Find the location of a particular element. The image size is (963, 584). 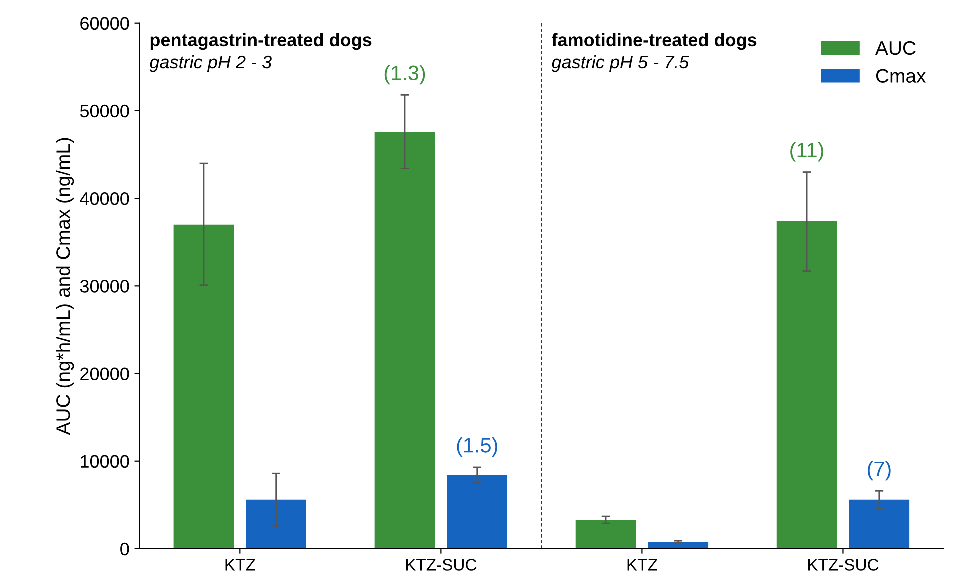

legend-label: Cmax is located at coordinates (901, 76).